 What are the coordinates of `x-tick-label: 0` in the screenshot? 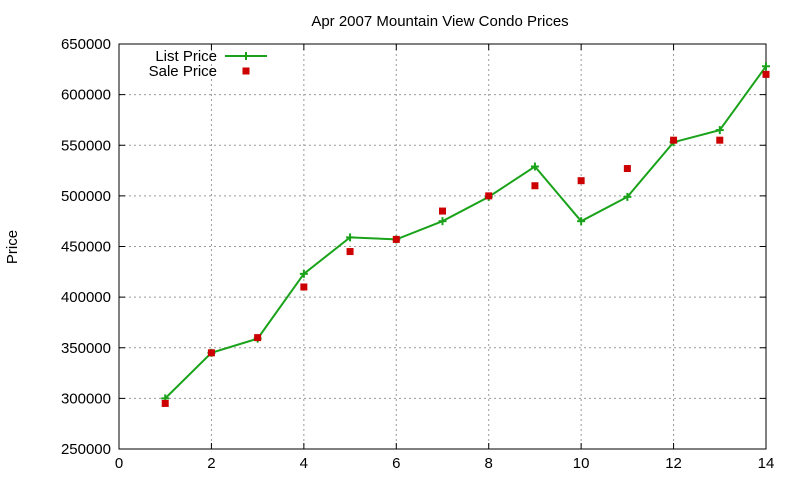 It's located at (119, 463).